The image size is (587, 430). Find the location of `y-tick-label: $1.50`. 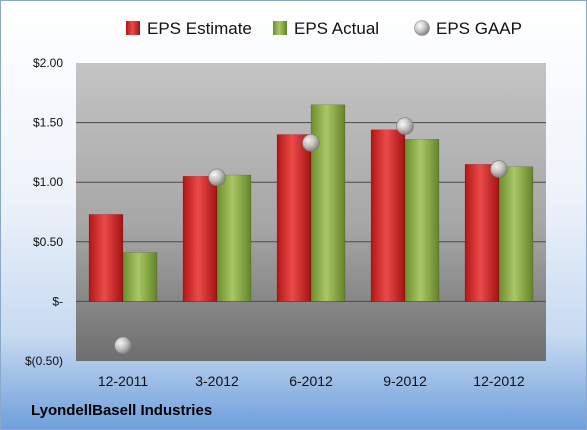

y-tick-label: $1.50 is located at coordinates (48, 123).